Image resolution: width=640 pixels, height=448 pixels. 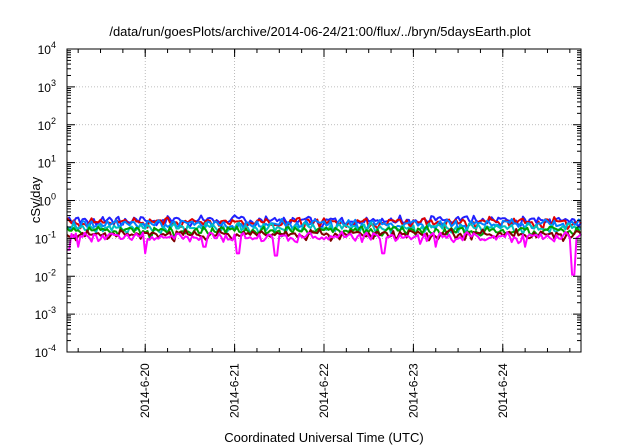 What do you see at coordinates (47, 124) in the screenshot?
I see `y-tick-label: 10²` at bounding box center [47, 124].